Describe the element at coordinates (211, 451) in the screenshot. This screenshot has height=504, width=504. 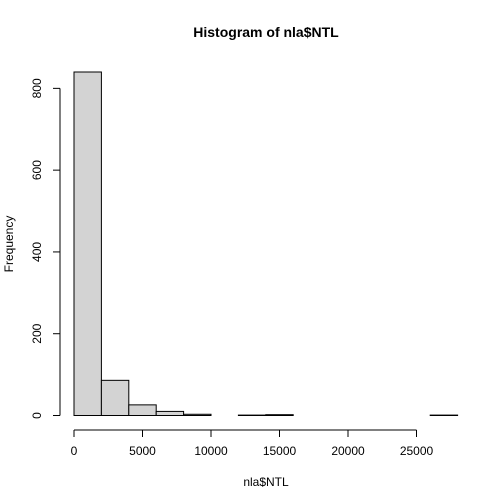
I see `x-tick-label: 10000` at that location.